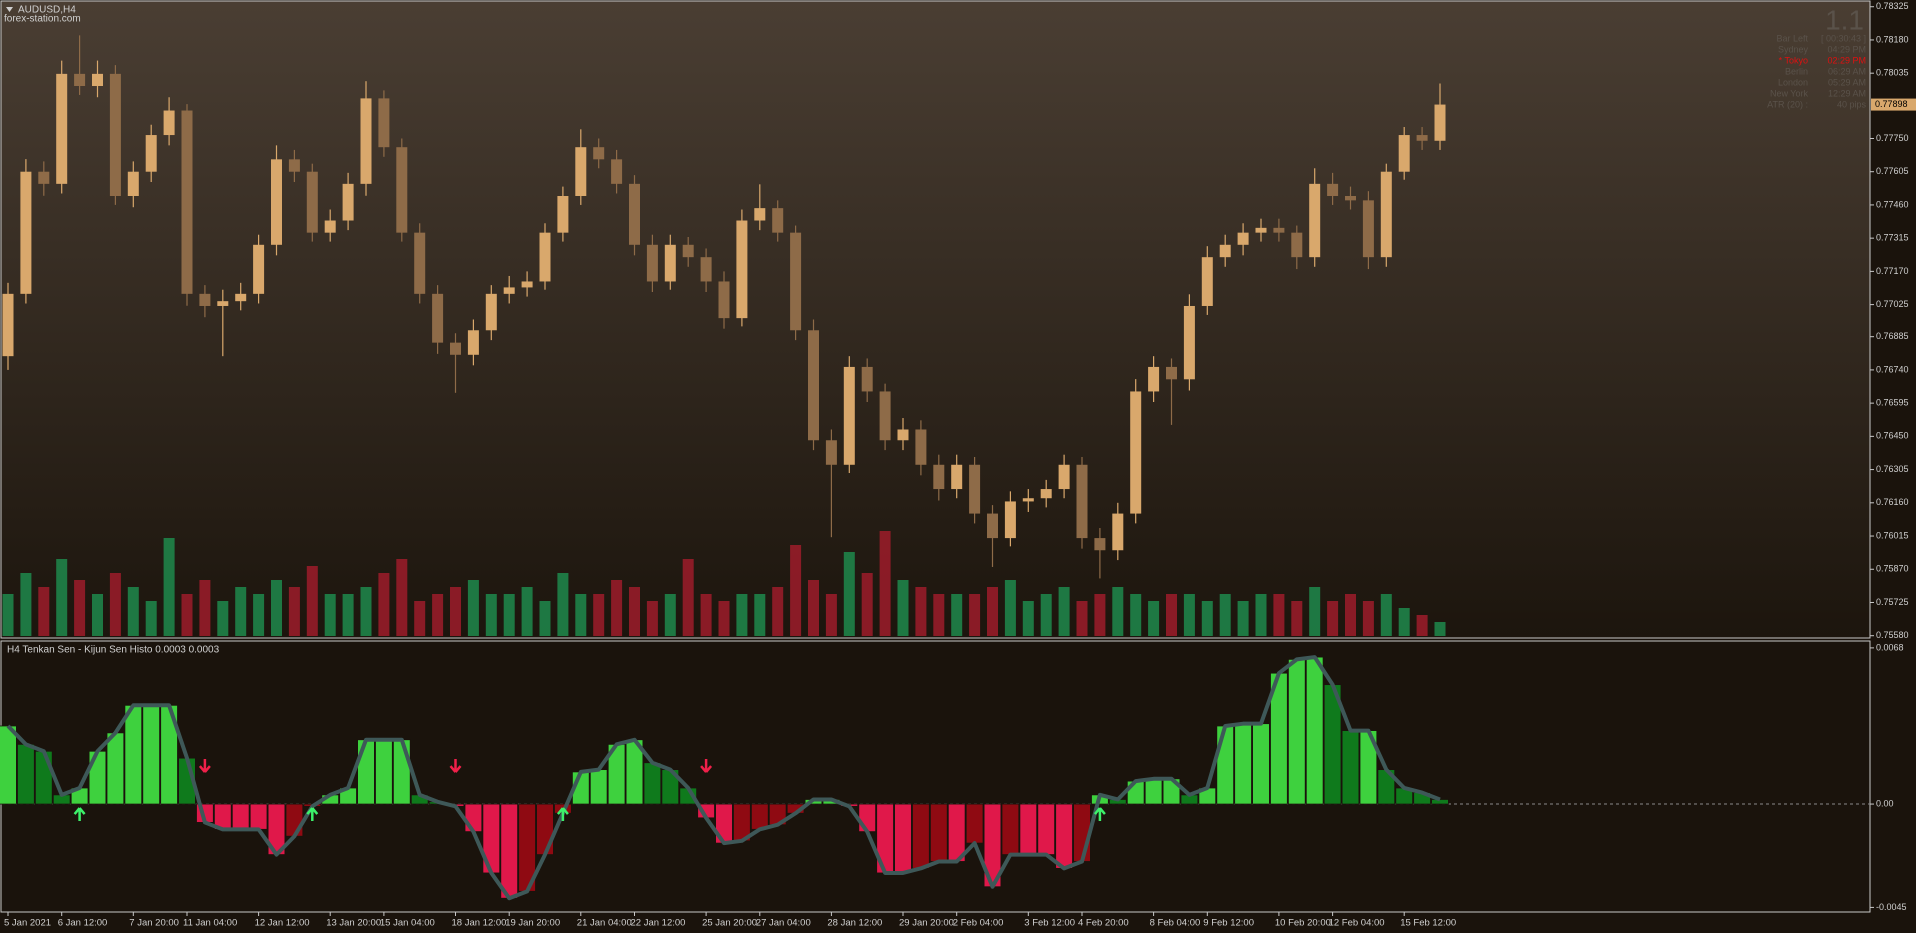 The width and height of the screenshot is (1916, 933). I want to click on y-tick-label: 0.76305, so click(1892, 469).